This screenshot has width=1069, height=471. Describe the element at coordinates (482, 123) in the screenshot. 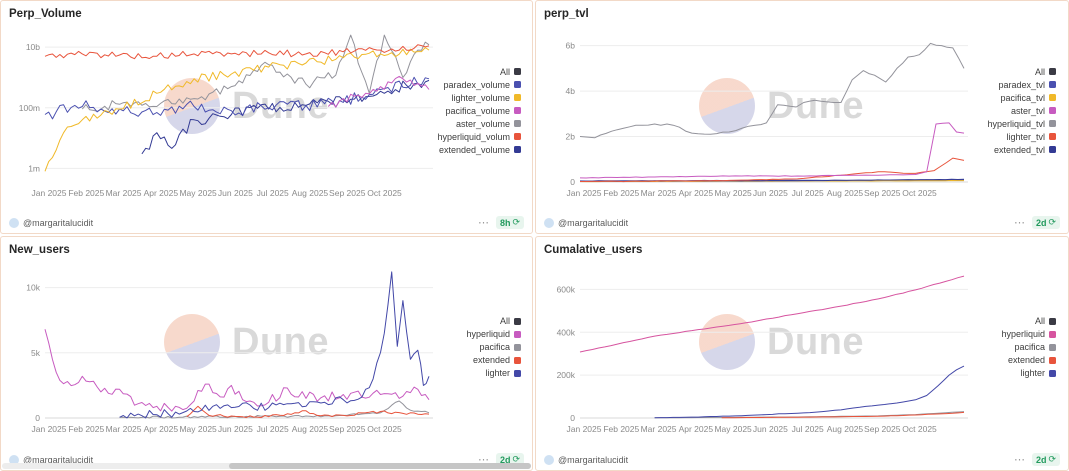

I see `legend-label: aster_volume` at that location.